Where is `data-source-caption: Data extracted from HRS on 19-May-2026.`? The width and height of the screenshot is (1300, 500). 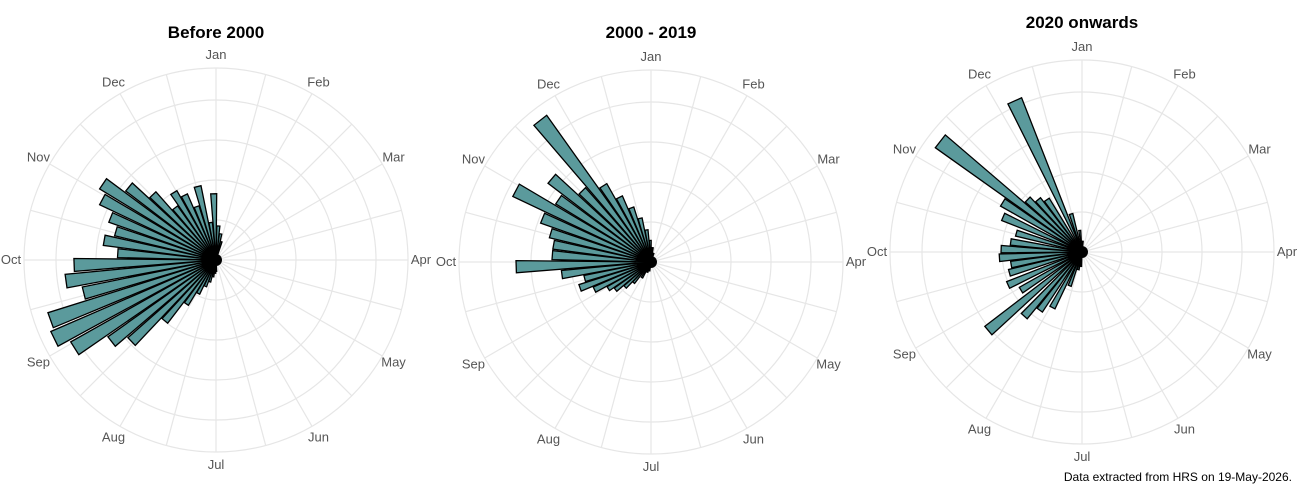
data-source-caption: Data extracted from HRS on 19-May-2026. is located at coordinates (1177, 477).